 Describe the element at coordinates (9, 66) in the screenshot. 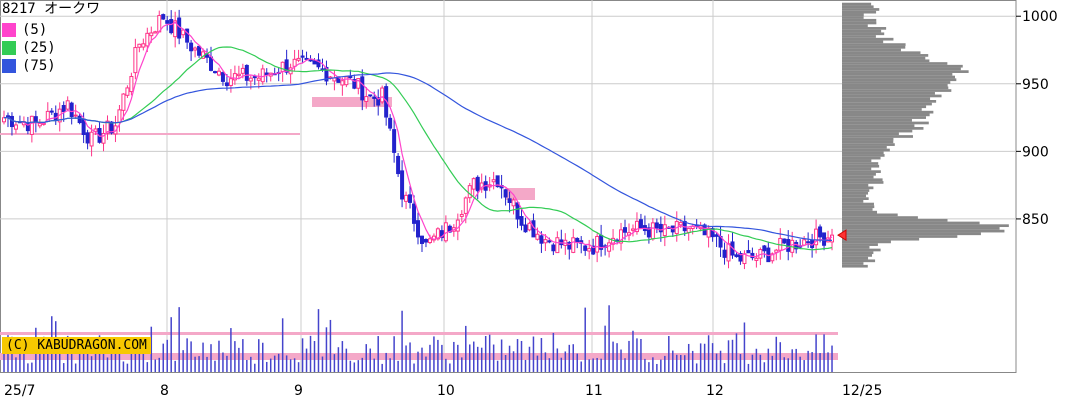

I see `ma75-swatch` at that location.